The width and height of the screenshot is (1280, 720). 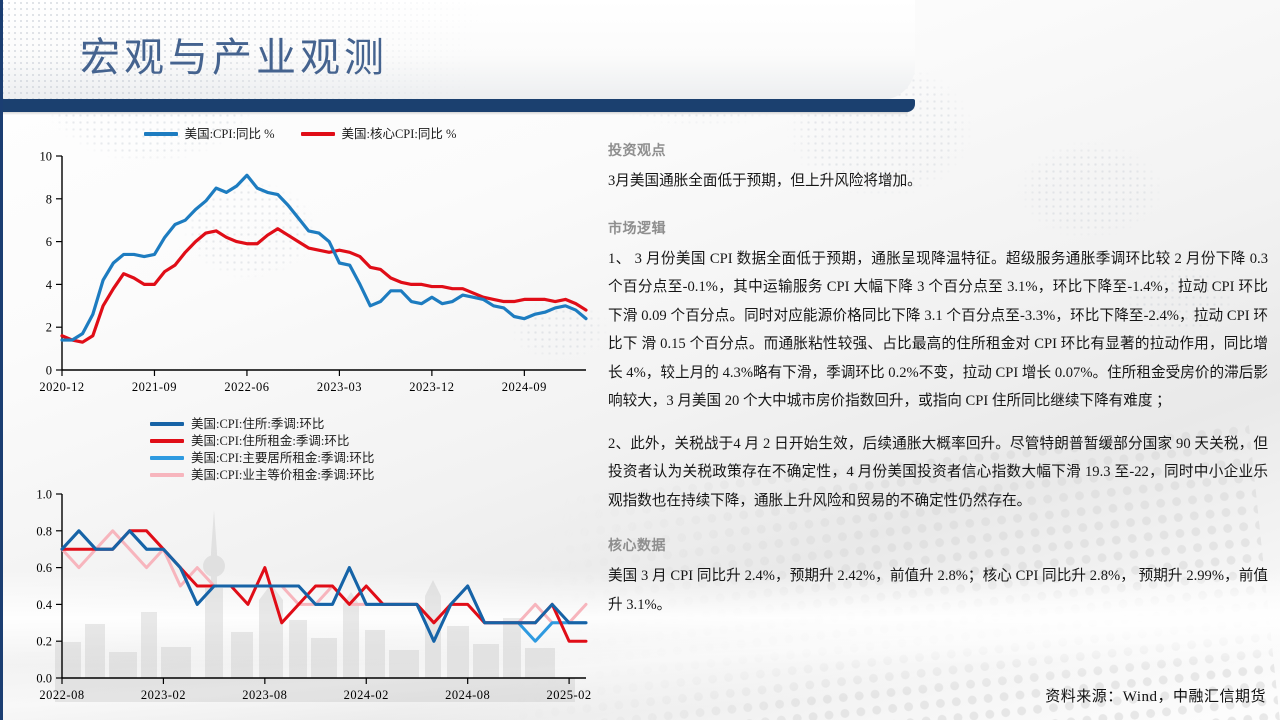 What do you see at coordinates (44, 495) in the screenshot?
I see `svg-text: 1.0` at bounding box center [44, 495].